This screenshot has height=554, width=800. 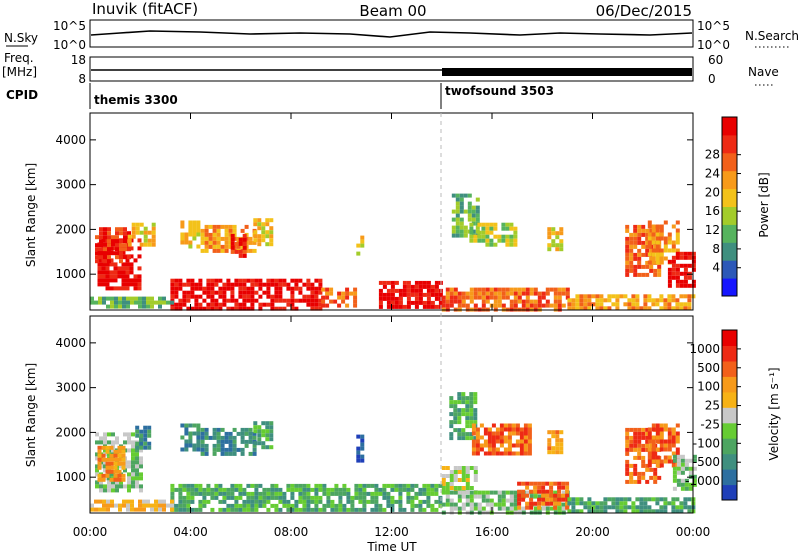 What do you see at coordinates (708, 368) in the screenshot?
I see `colorbar-tick-label: 500` at bounding box center [708, 368].